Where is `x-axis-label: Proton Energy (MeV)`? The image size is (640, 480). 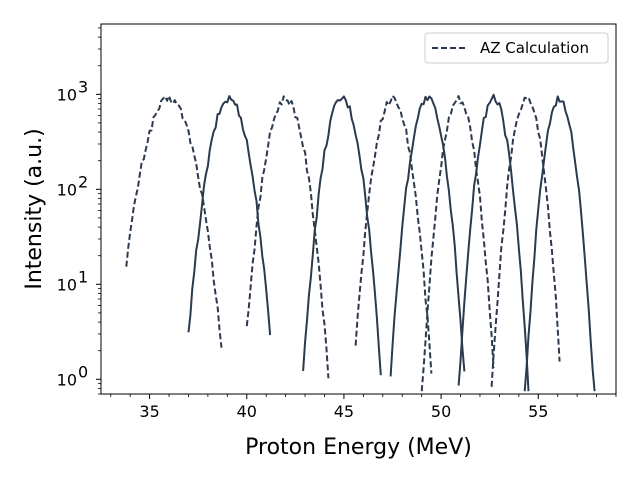 x-axis-label: Proton Energy (MeV) is located at coordinates (358, 447).